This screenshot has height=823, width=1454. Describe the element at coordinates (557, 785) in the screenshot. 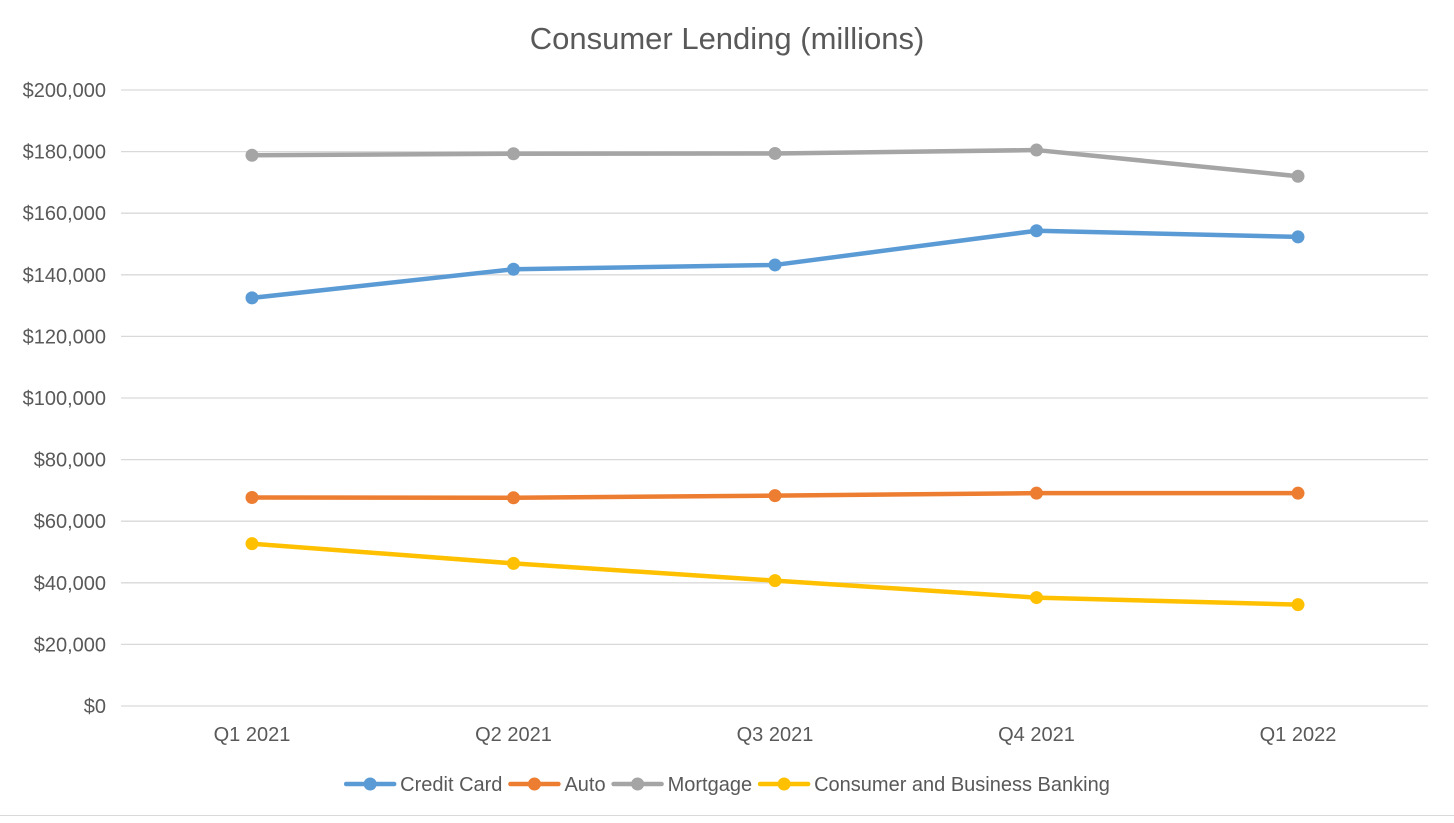

I see `legend-item: Auto` at that location.